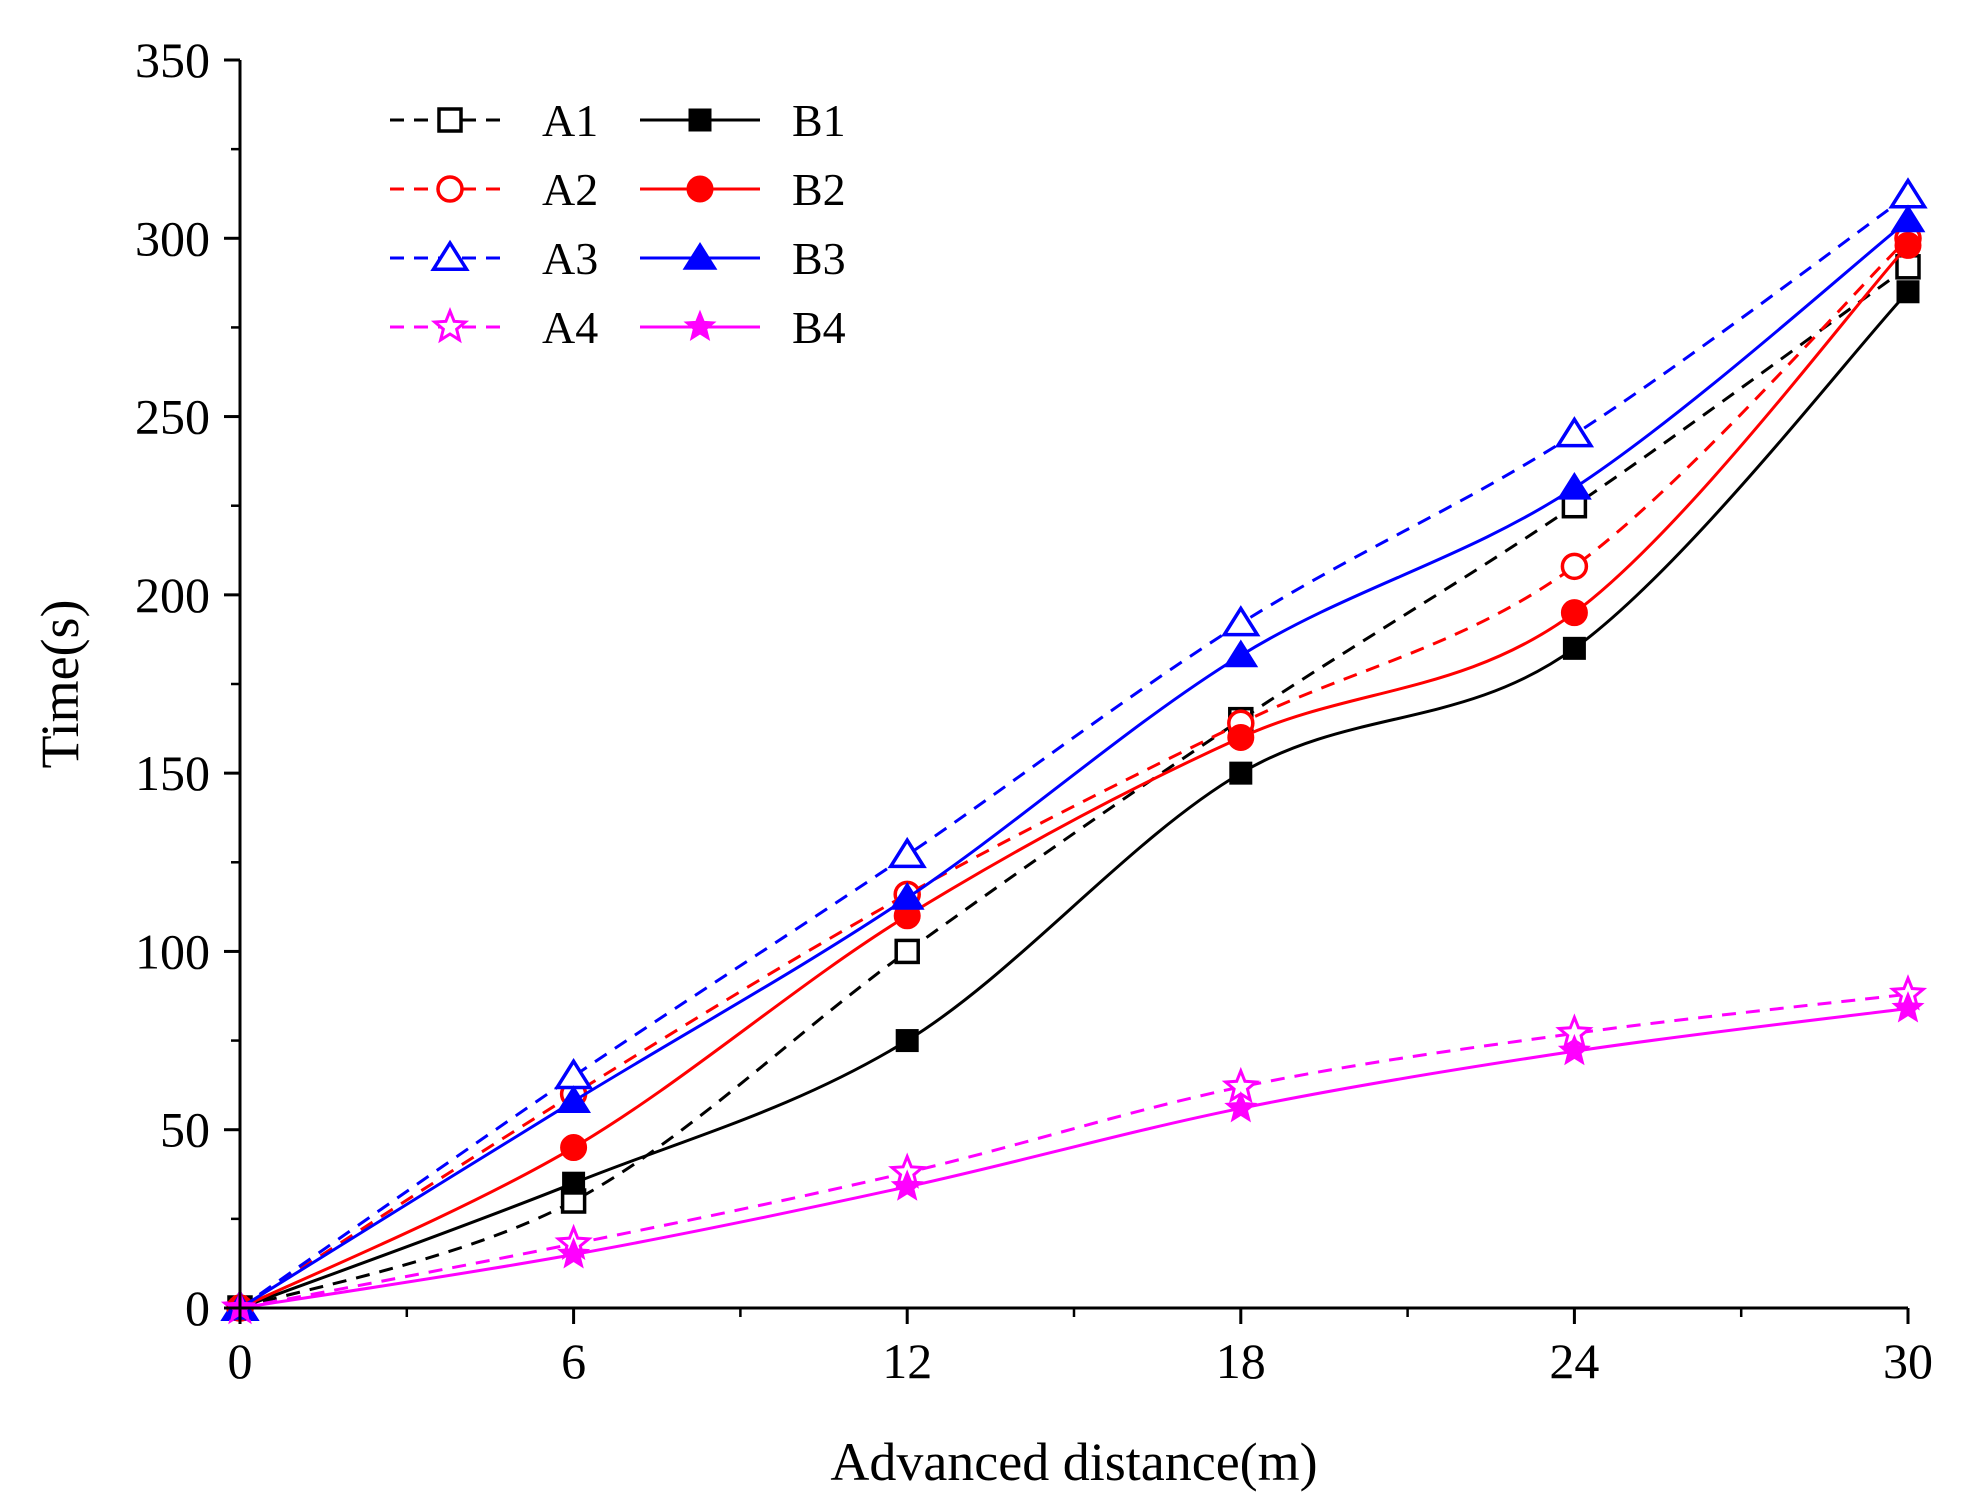 The image size is (1963, 1507). Describe the element at coordinates (1241, 1361) in the screenshot. I see `x-tick-label-18: 18` at that location.